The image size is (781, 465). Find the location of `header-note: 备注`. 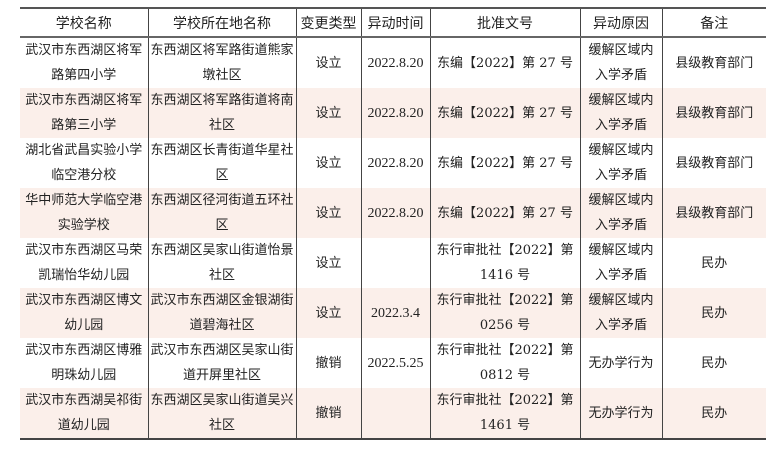

header-note: 备注 is located at coordinates (713, 23).